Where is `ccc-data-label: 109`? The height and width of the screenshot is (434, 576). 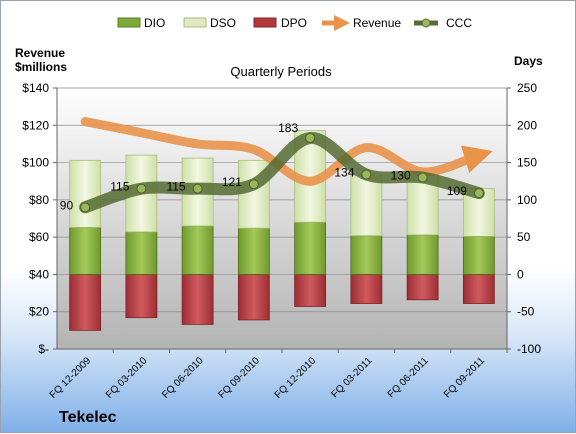
ccc-data-label: 109 is located at coordinates (457, 191).